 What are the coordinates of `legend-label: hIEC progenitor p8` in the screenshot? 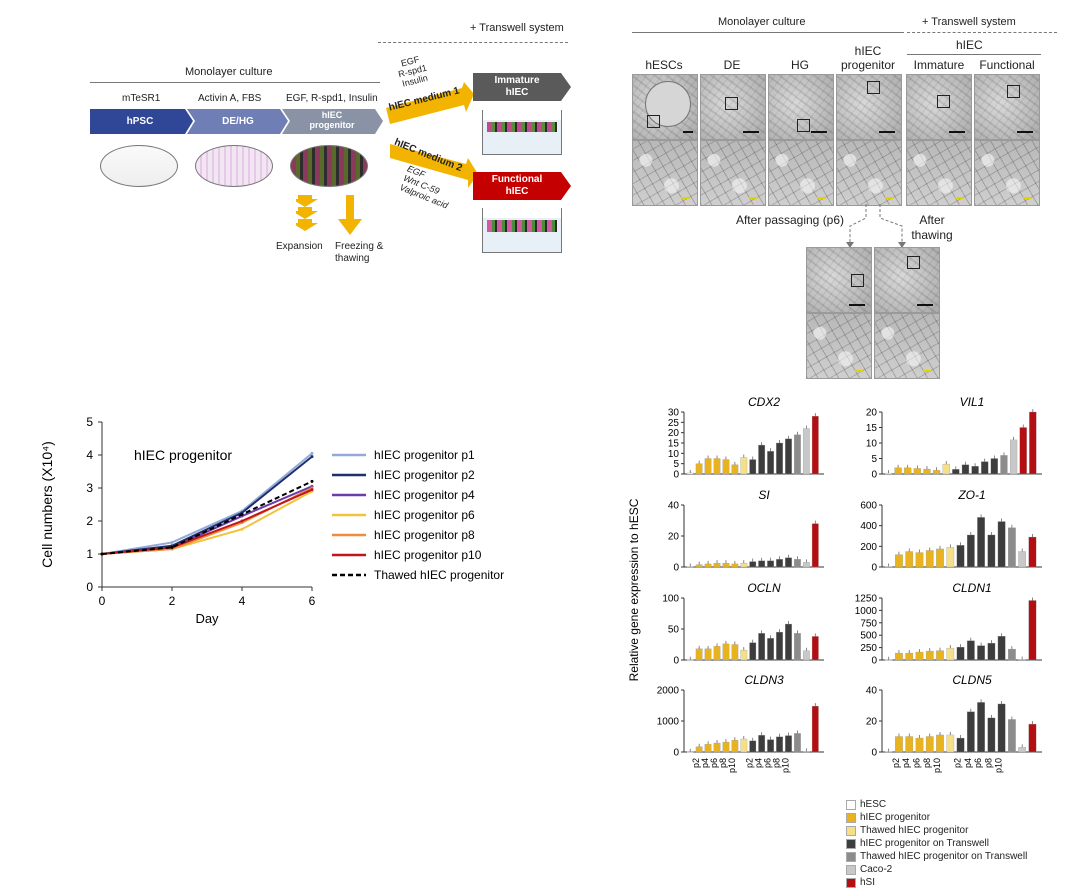 It's located at (424, 535).